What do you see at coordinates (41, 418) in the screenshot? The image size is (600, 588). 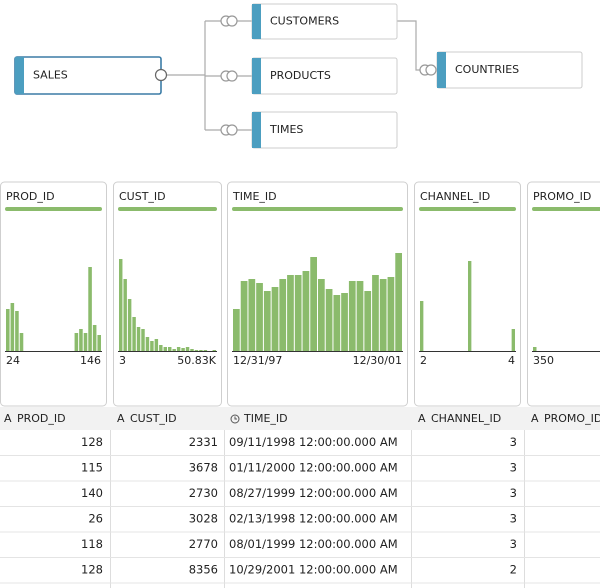 I see `column-header: PROD_ID` at bounding box center [41, 418].